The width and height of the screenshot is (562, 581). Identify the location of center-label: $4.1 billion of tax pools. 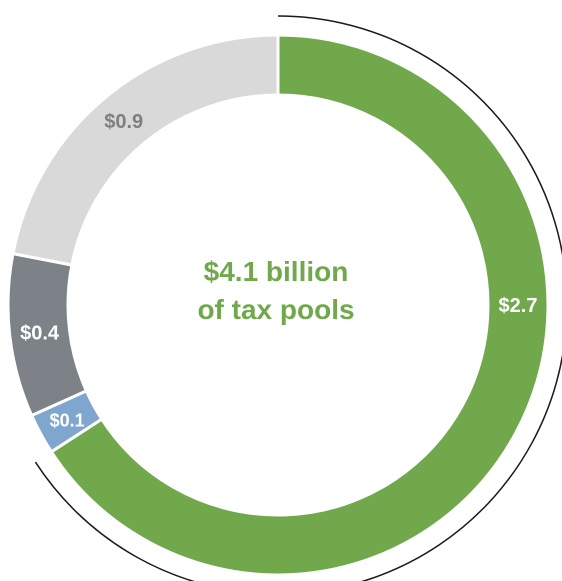
(276, 291).